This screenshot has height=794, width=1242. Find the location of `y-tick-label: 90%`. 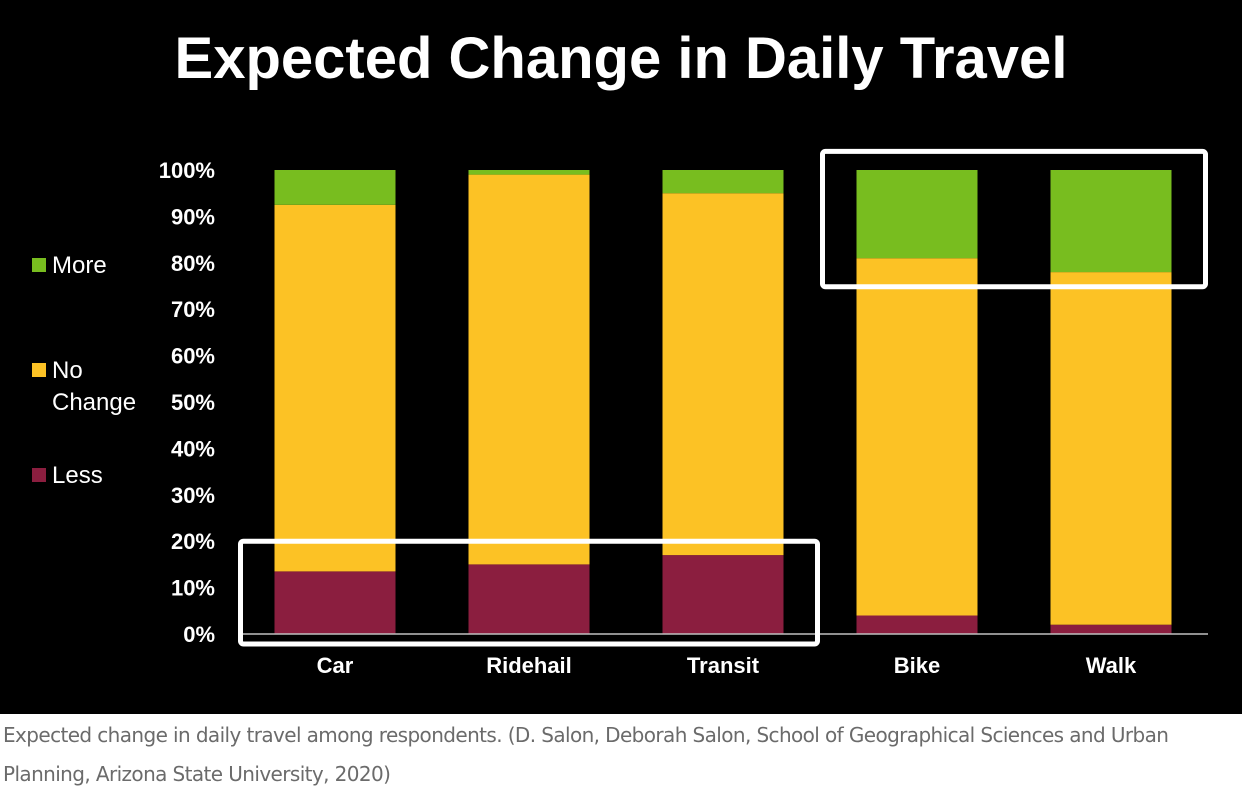

y-tick-label: 90% is located at coordinates (193, 216).